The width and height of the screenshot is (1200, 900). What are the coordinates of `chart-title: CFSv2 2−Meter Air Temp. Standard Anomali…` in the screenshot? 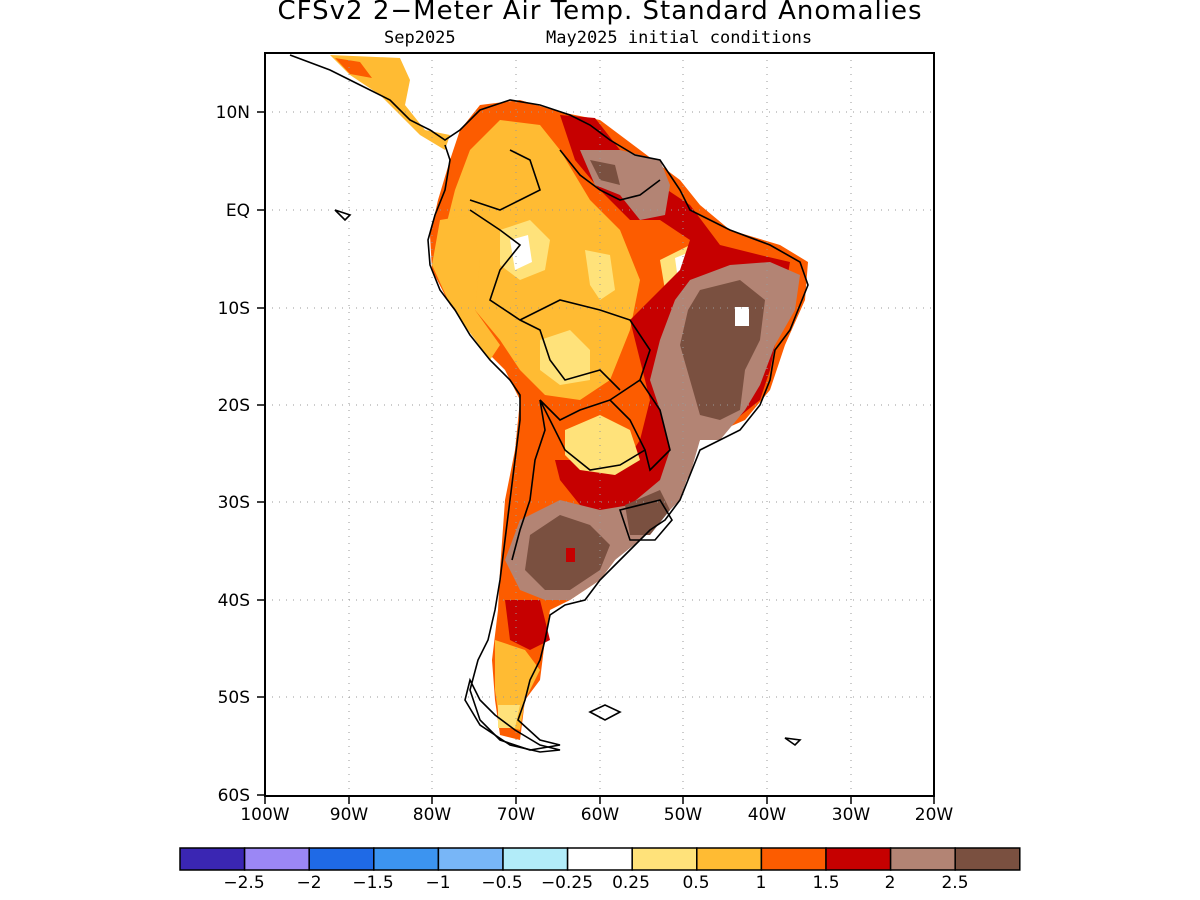 It's located at (600, 13).